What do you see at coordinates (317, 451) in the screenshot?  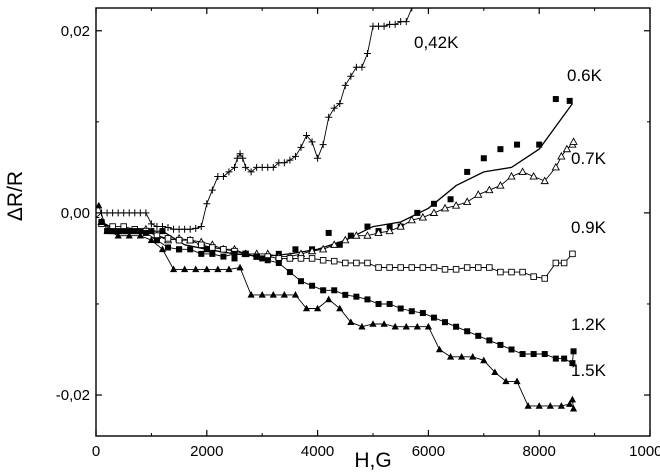 I see `x-tick-label: 4000` at bounding box center [317, 451].